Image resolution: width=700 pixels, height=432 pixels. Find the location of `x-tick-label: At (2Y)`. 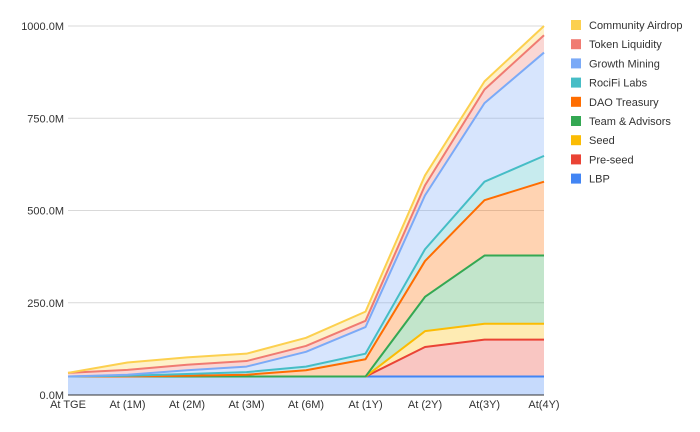

x-tick-label: At (2Y) is located at coordinates (425, 405).